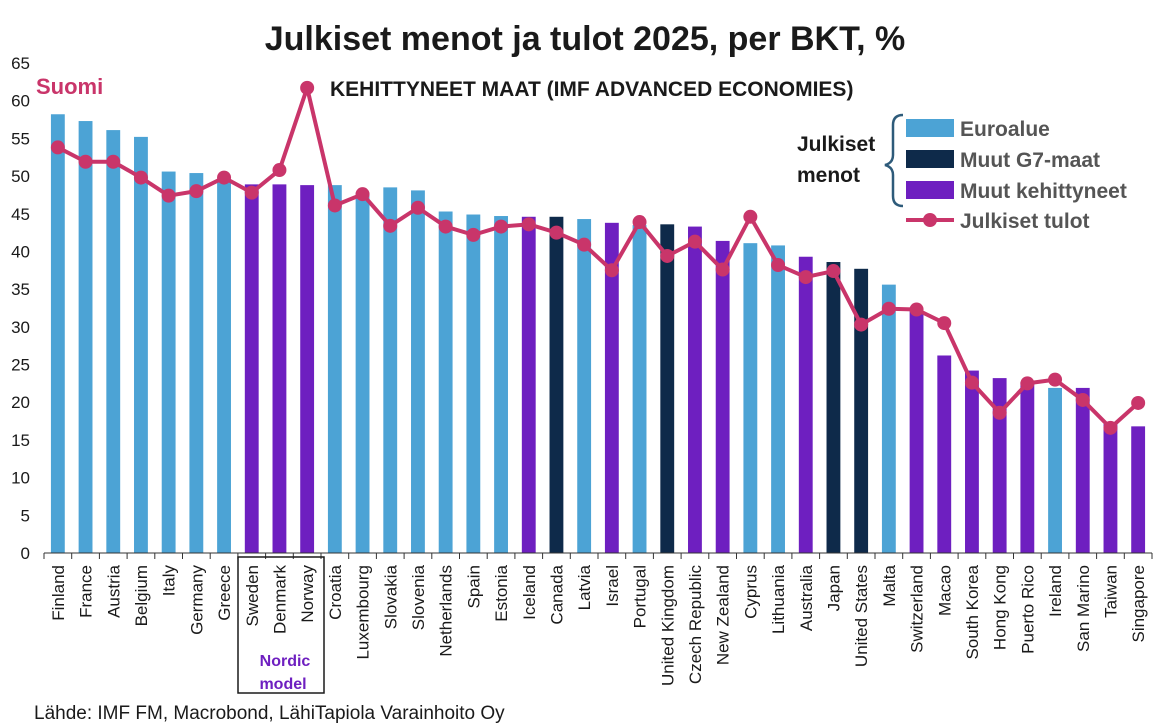 The height and width of the screenshot is (728, 1170). I want to click on legend-label-muut-g7-maat: Muut G7-maat, so click(1030, 160).